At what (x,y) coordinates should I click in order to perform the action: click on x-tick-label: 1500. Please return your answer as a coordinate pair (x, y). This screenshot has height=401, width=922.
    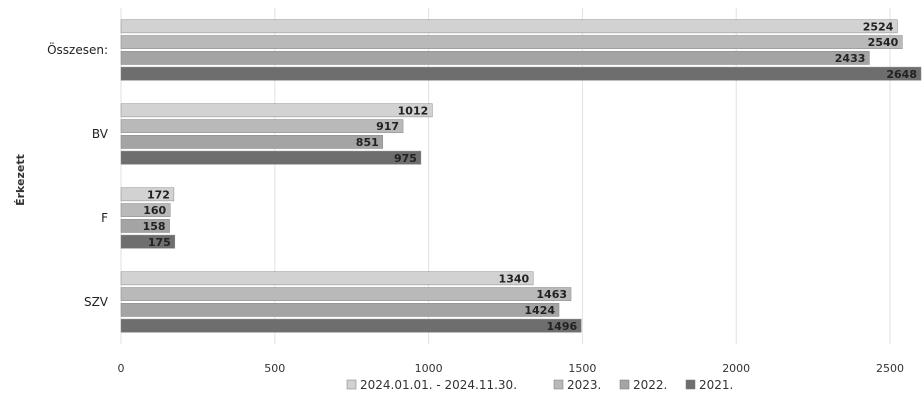
    Looking at the image, I should click on (582, 368).